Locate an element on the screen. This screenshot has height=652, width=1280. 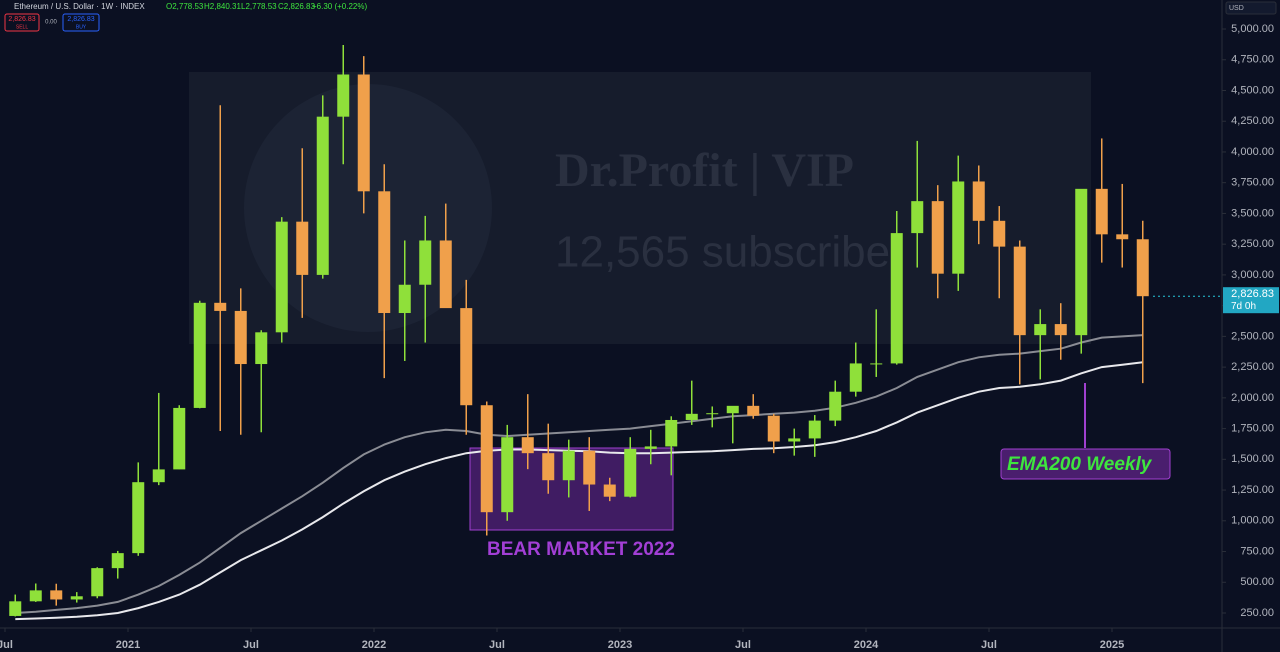
y-tick-label: 3,000.00 is located at coordinates (1252, 275).